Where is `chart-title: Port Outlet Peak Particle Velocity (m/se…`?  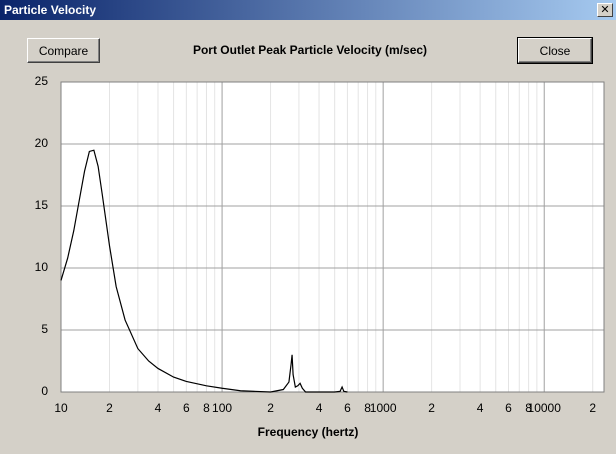 chart-title: Port Outlet Peak Particle Velocity (m/se… is located at coordinates (310, 50).